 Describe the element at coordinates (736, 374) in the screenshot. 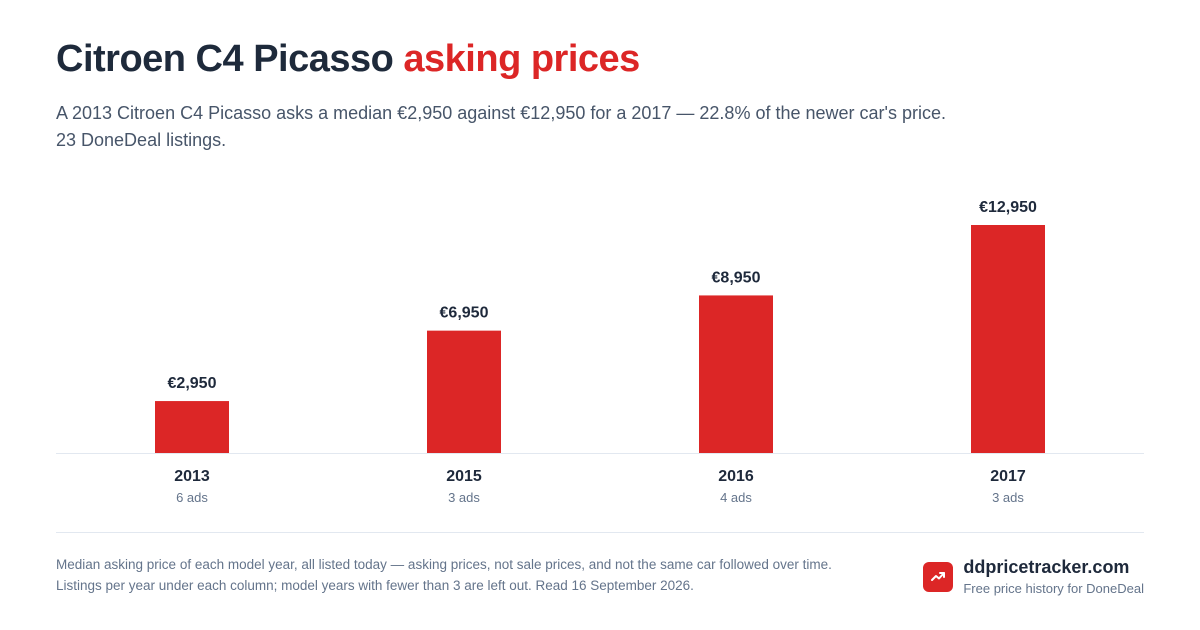

I see `bar-2016` at that location.